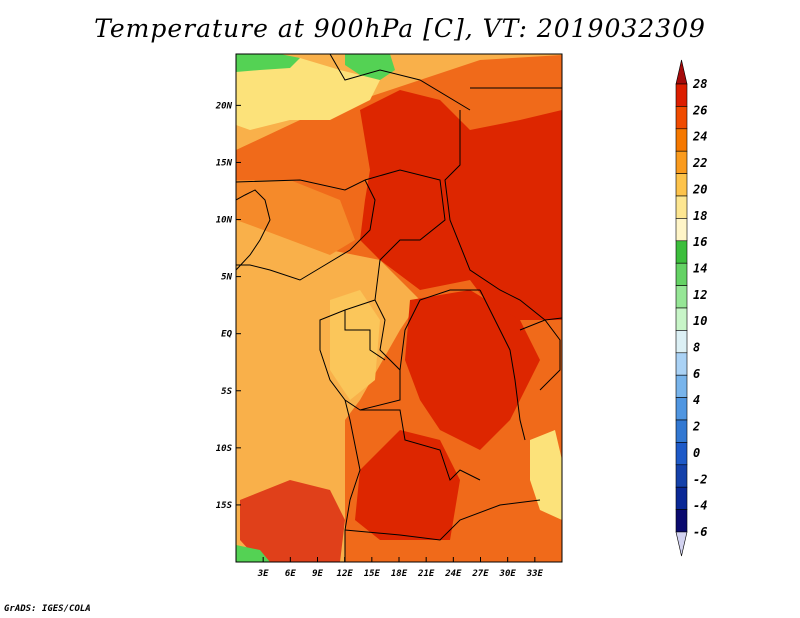 The height and width of the screenshot is (618, 800). What do you see at coordinates (699, 189) in the screenshot?
I see `colorbar-label: 20` at bounding box center [699, 189].